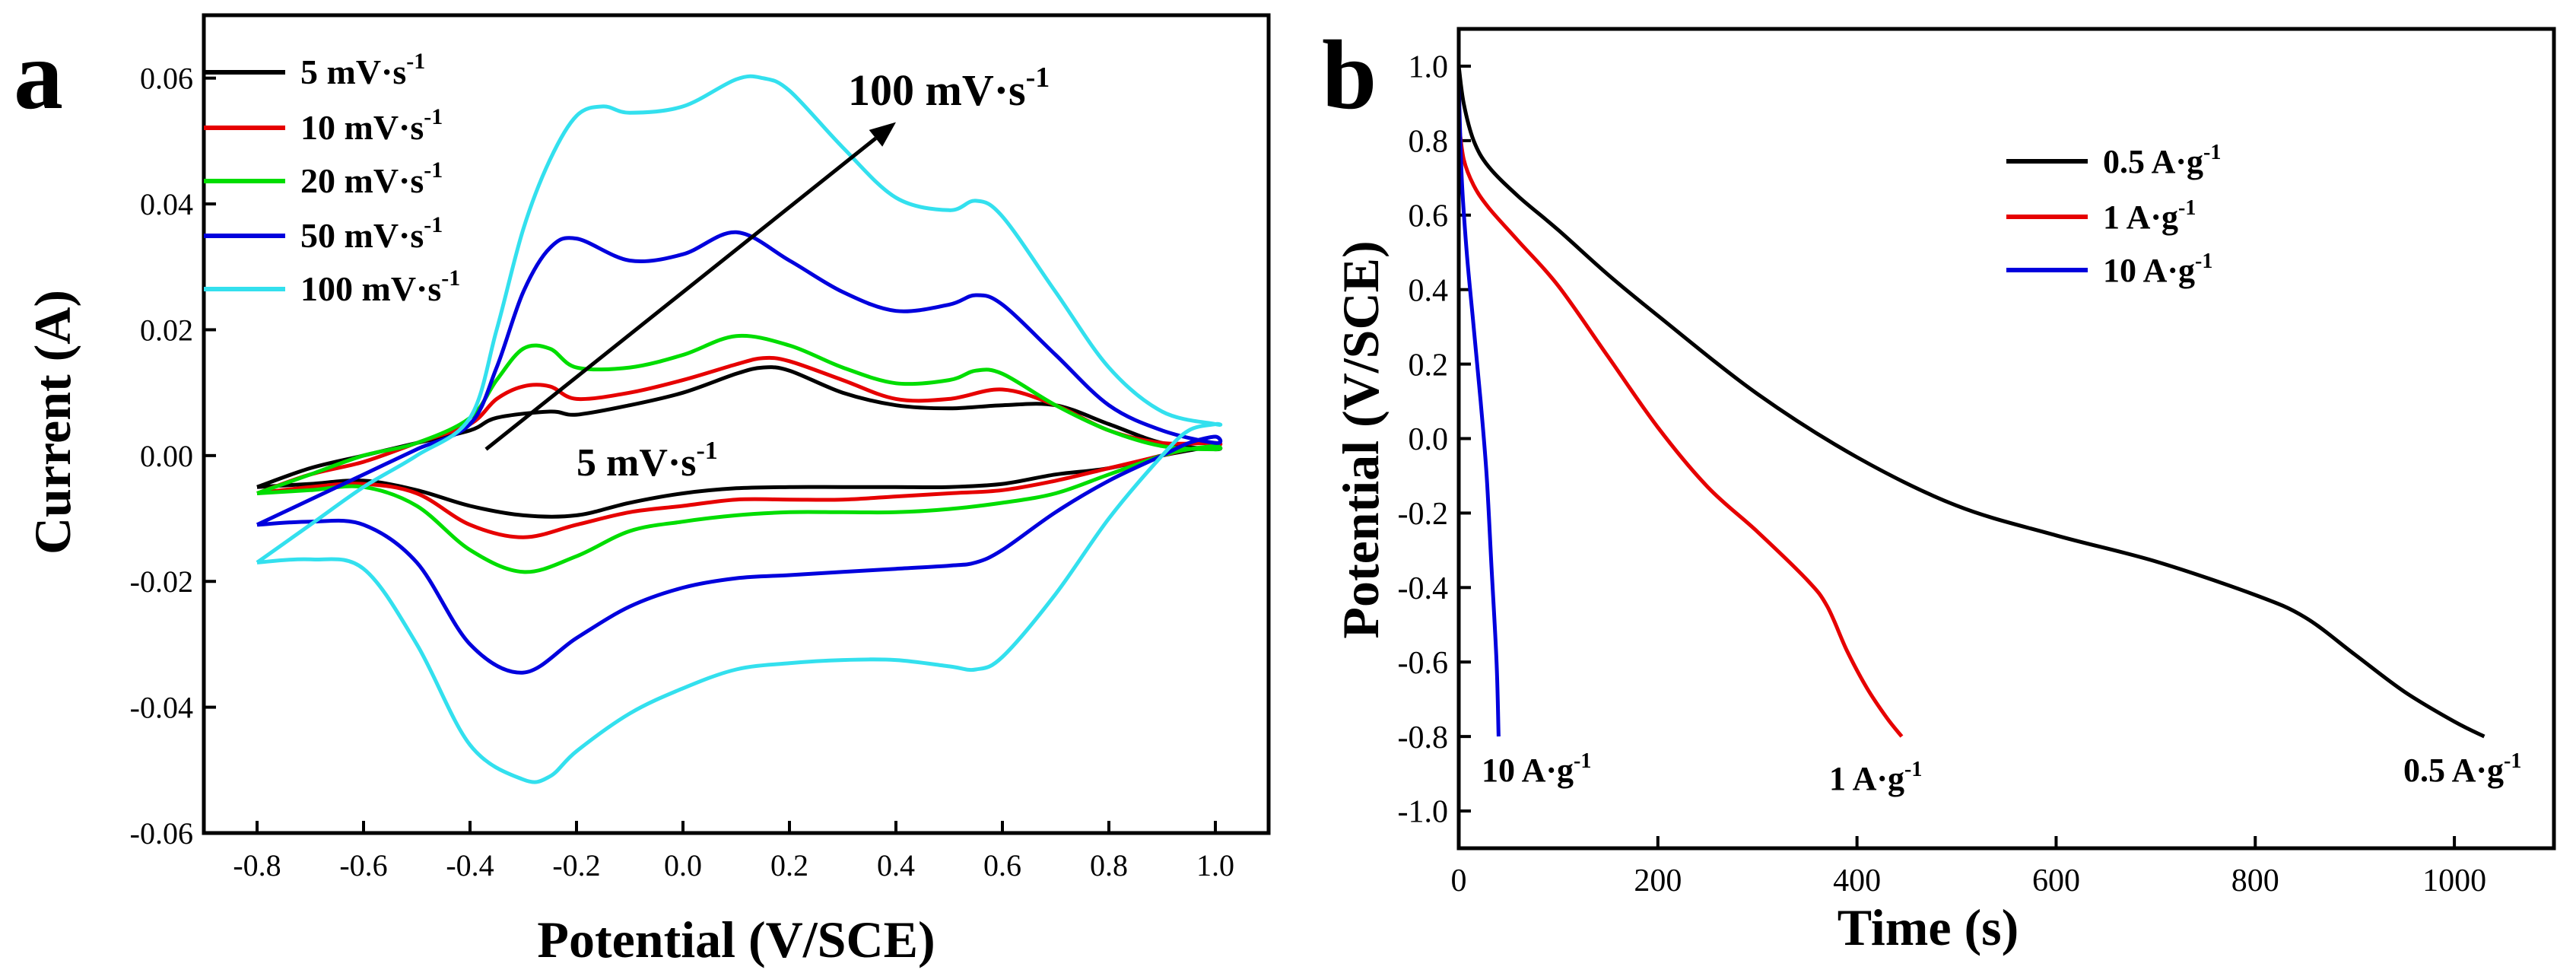  I want to click on annotation-100-mvs-sup: -1, so click(1038, 78).